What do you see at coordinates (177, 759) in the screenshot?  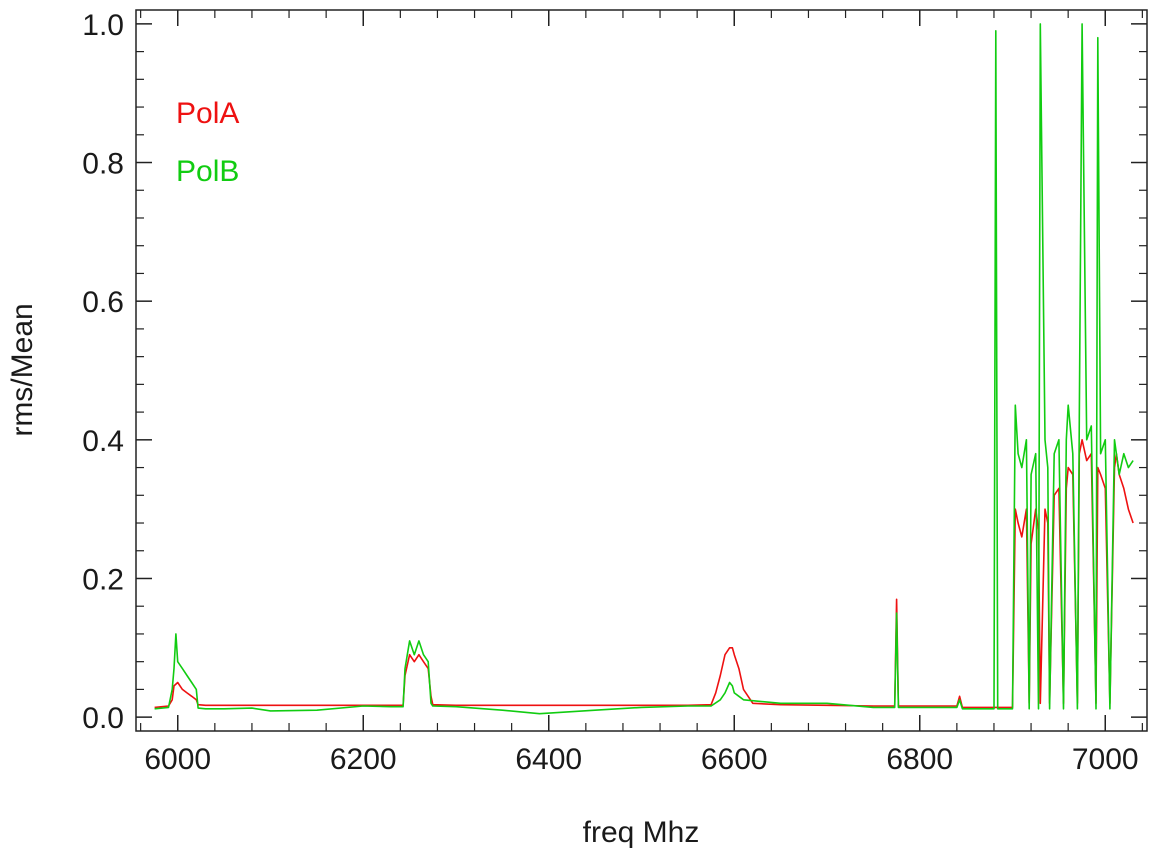 I see `x-tick-label: 6000` at bounding box center [177, 759].